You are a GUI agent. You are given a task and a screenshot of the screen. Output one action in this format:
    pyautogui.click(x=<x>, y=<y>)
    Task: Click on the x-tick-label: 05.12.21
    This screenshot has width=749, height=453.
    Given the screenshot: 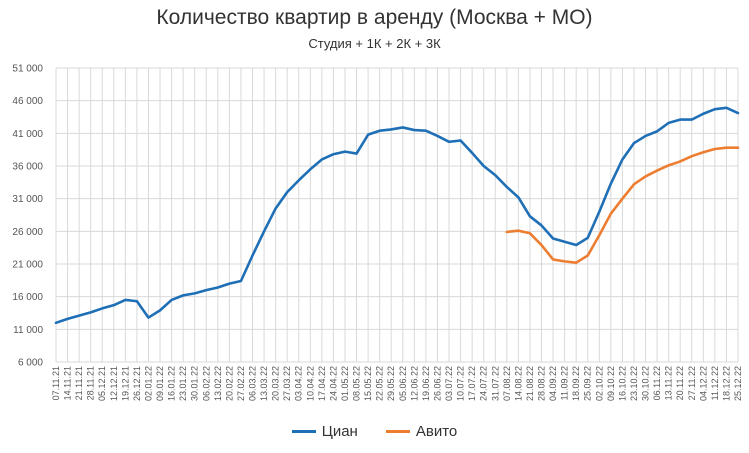 What is the action you would take?
    pyautogui.click(x=102, y=383)
    